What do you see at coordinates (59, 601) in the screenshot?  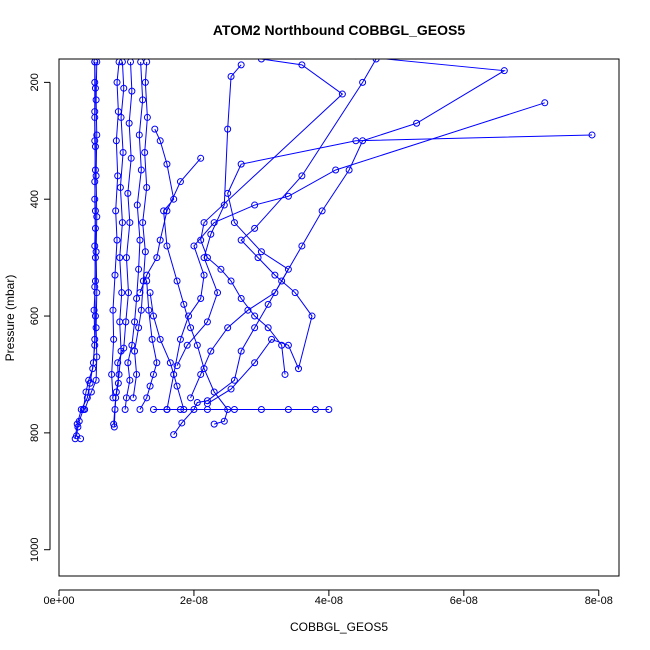 I see `x-tick-label: 0e+00` at bounding box center [59, 601].